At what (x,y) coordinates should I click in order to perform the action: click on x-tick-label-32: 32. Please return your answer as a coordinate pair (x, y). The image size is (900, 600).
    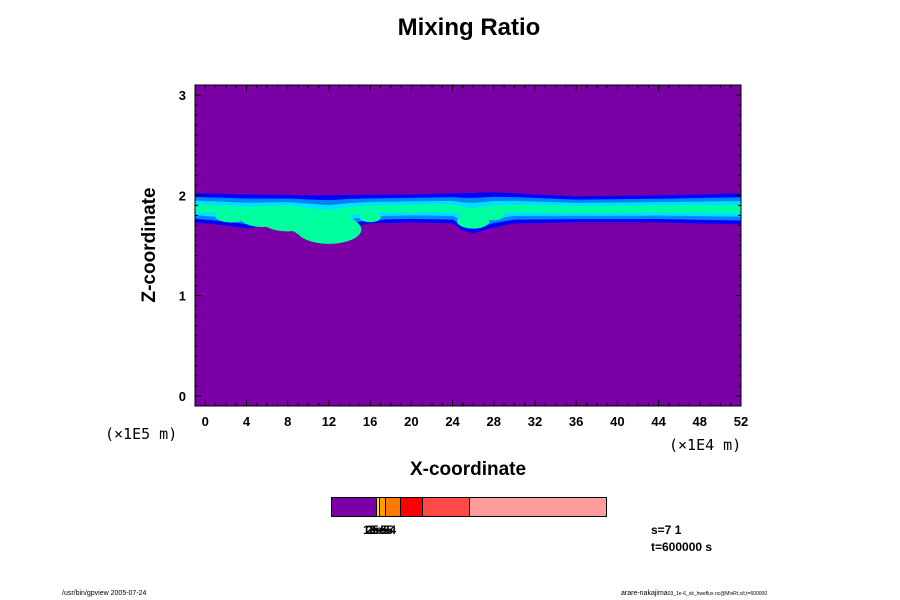
    Looking at the image, I should click on (535, 421).